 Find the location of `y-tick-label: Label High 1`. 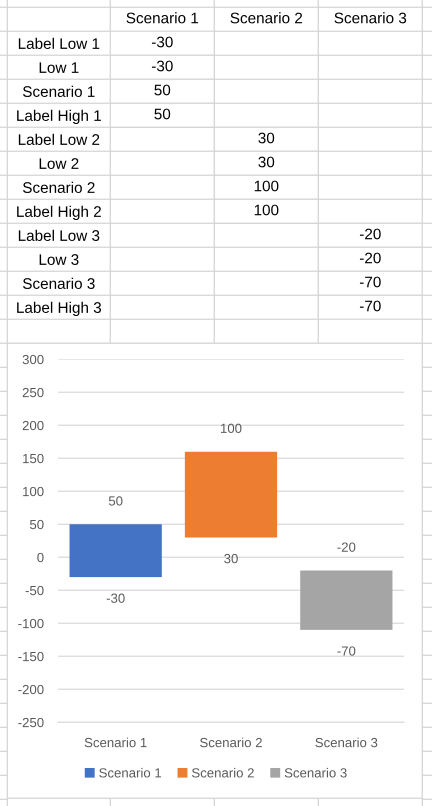

y-tick-label: Label High 1 is located at coordinates (59, 117).